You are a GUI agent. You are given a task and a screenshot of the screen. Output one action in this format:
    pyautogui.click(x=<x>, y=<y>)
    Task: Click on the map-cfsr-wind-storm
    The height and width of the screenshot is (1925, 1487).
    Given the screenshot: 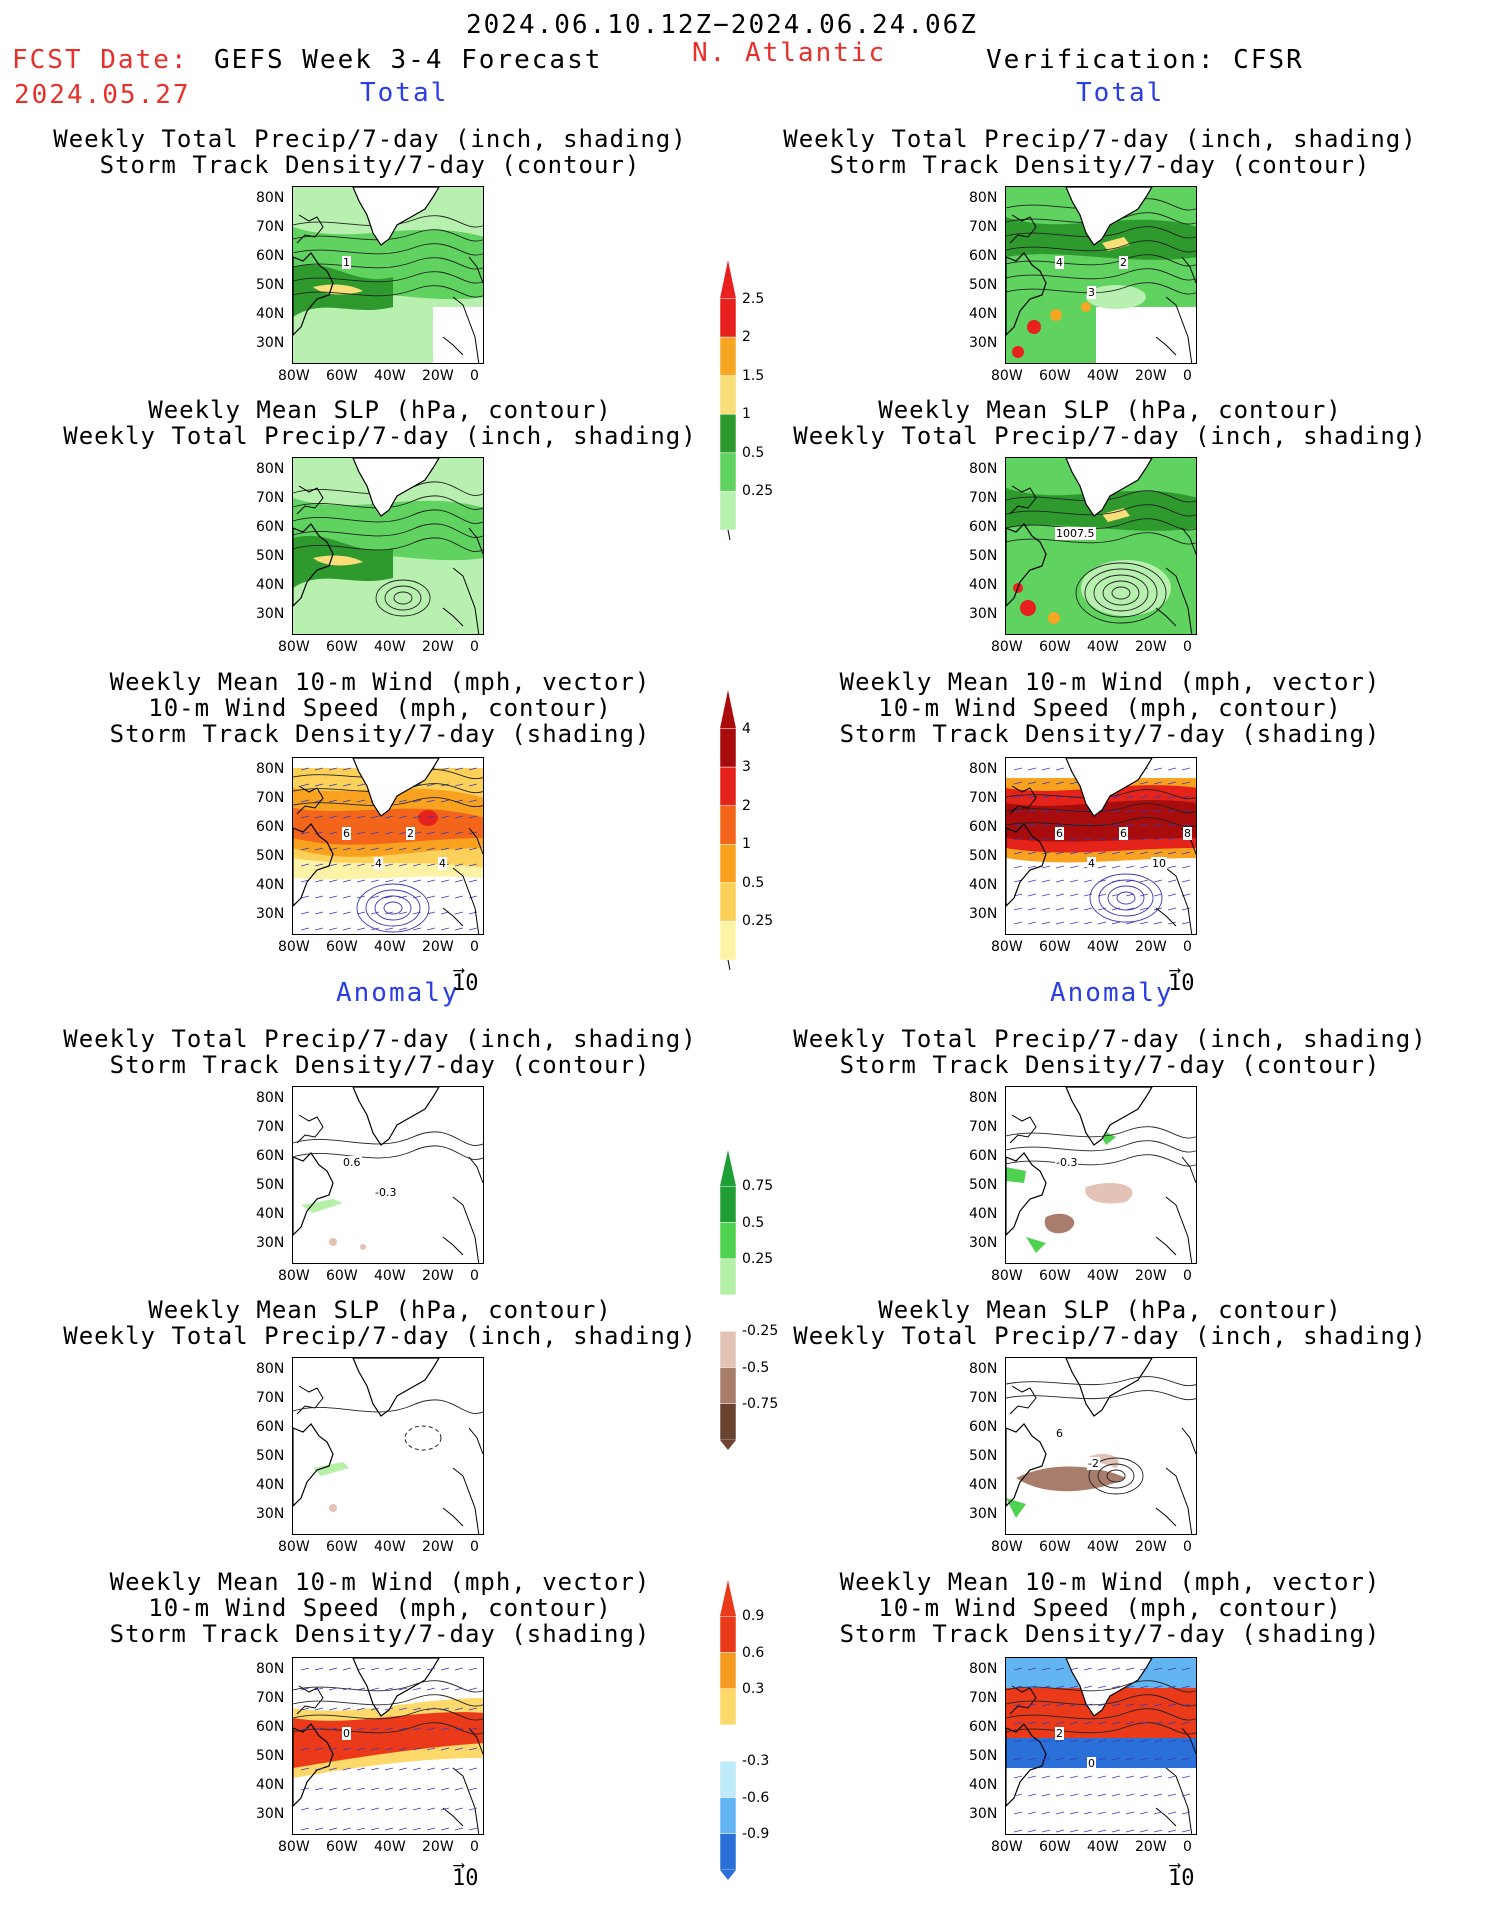 What is the action you would take?
    pyautogui.click(x=1101, y=846)
    